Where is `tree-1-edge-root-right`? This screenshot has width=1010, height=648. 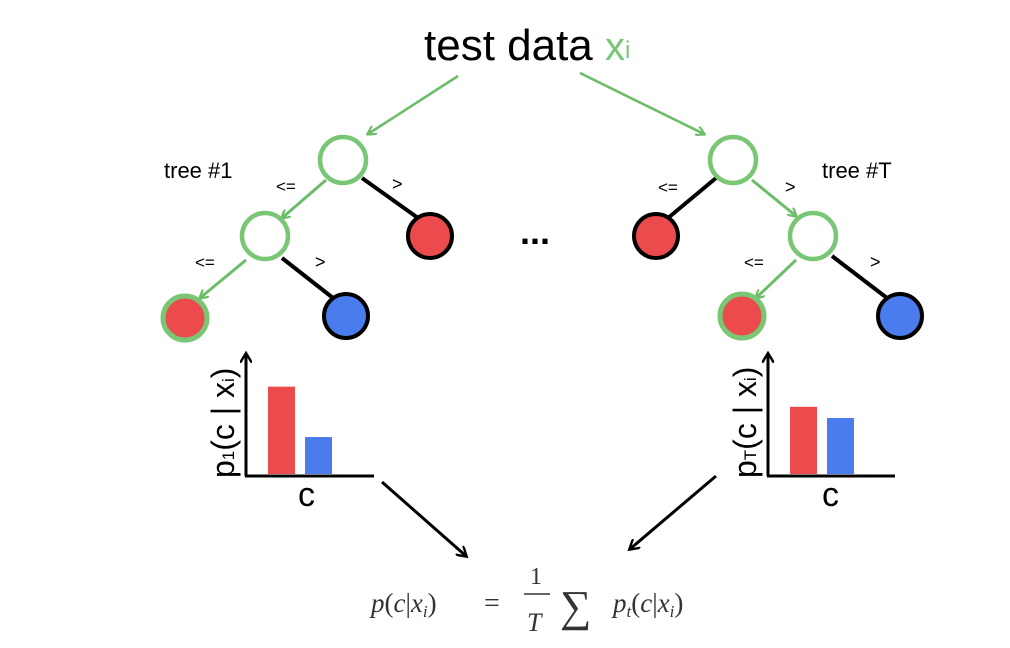
tree-1-edge-root-right is located at coordinates (390, 198).